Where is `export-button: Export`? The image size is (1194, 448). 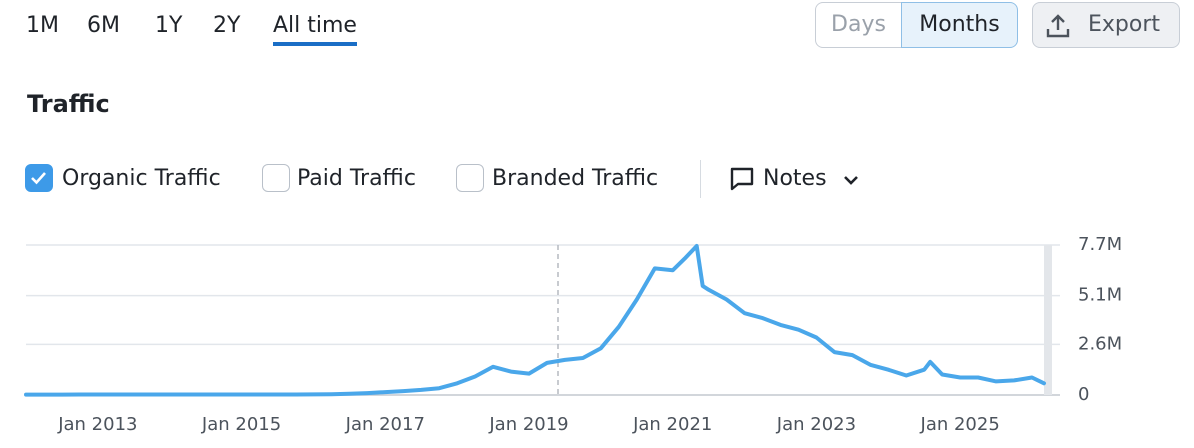
export-button: Export is located at coordinates (1106, 25).